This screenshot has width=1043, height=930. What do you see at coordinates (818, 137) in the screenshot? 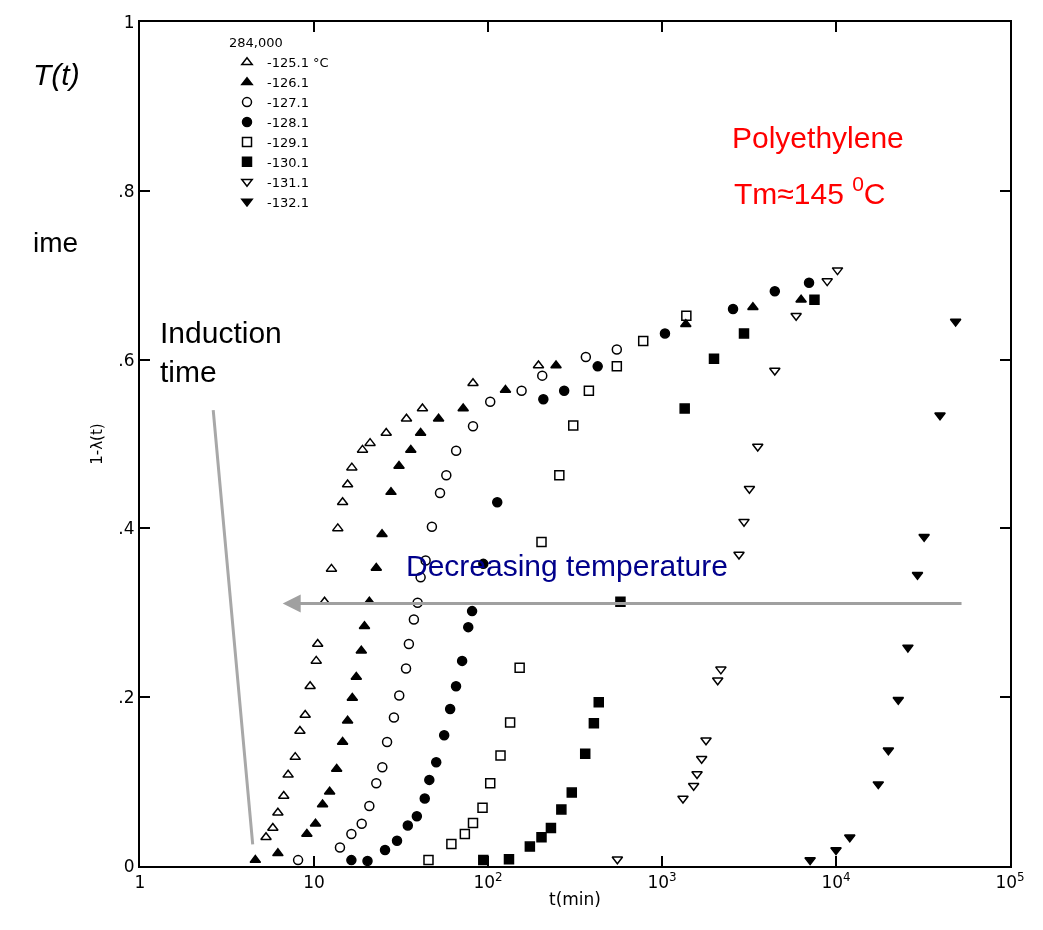
I see `annotation: Polyethylene` at bounding box center [818, 137].